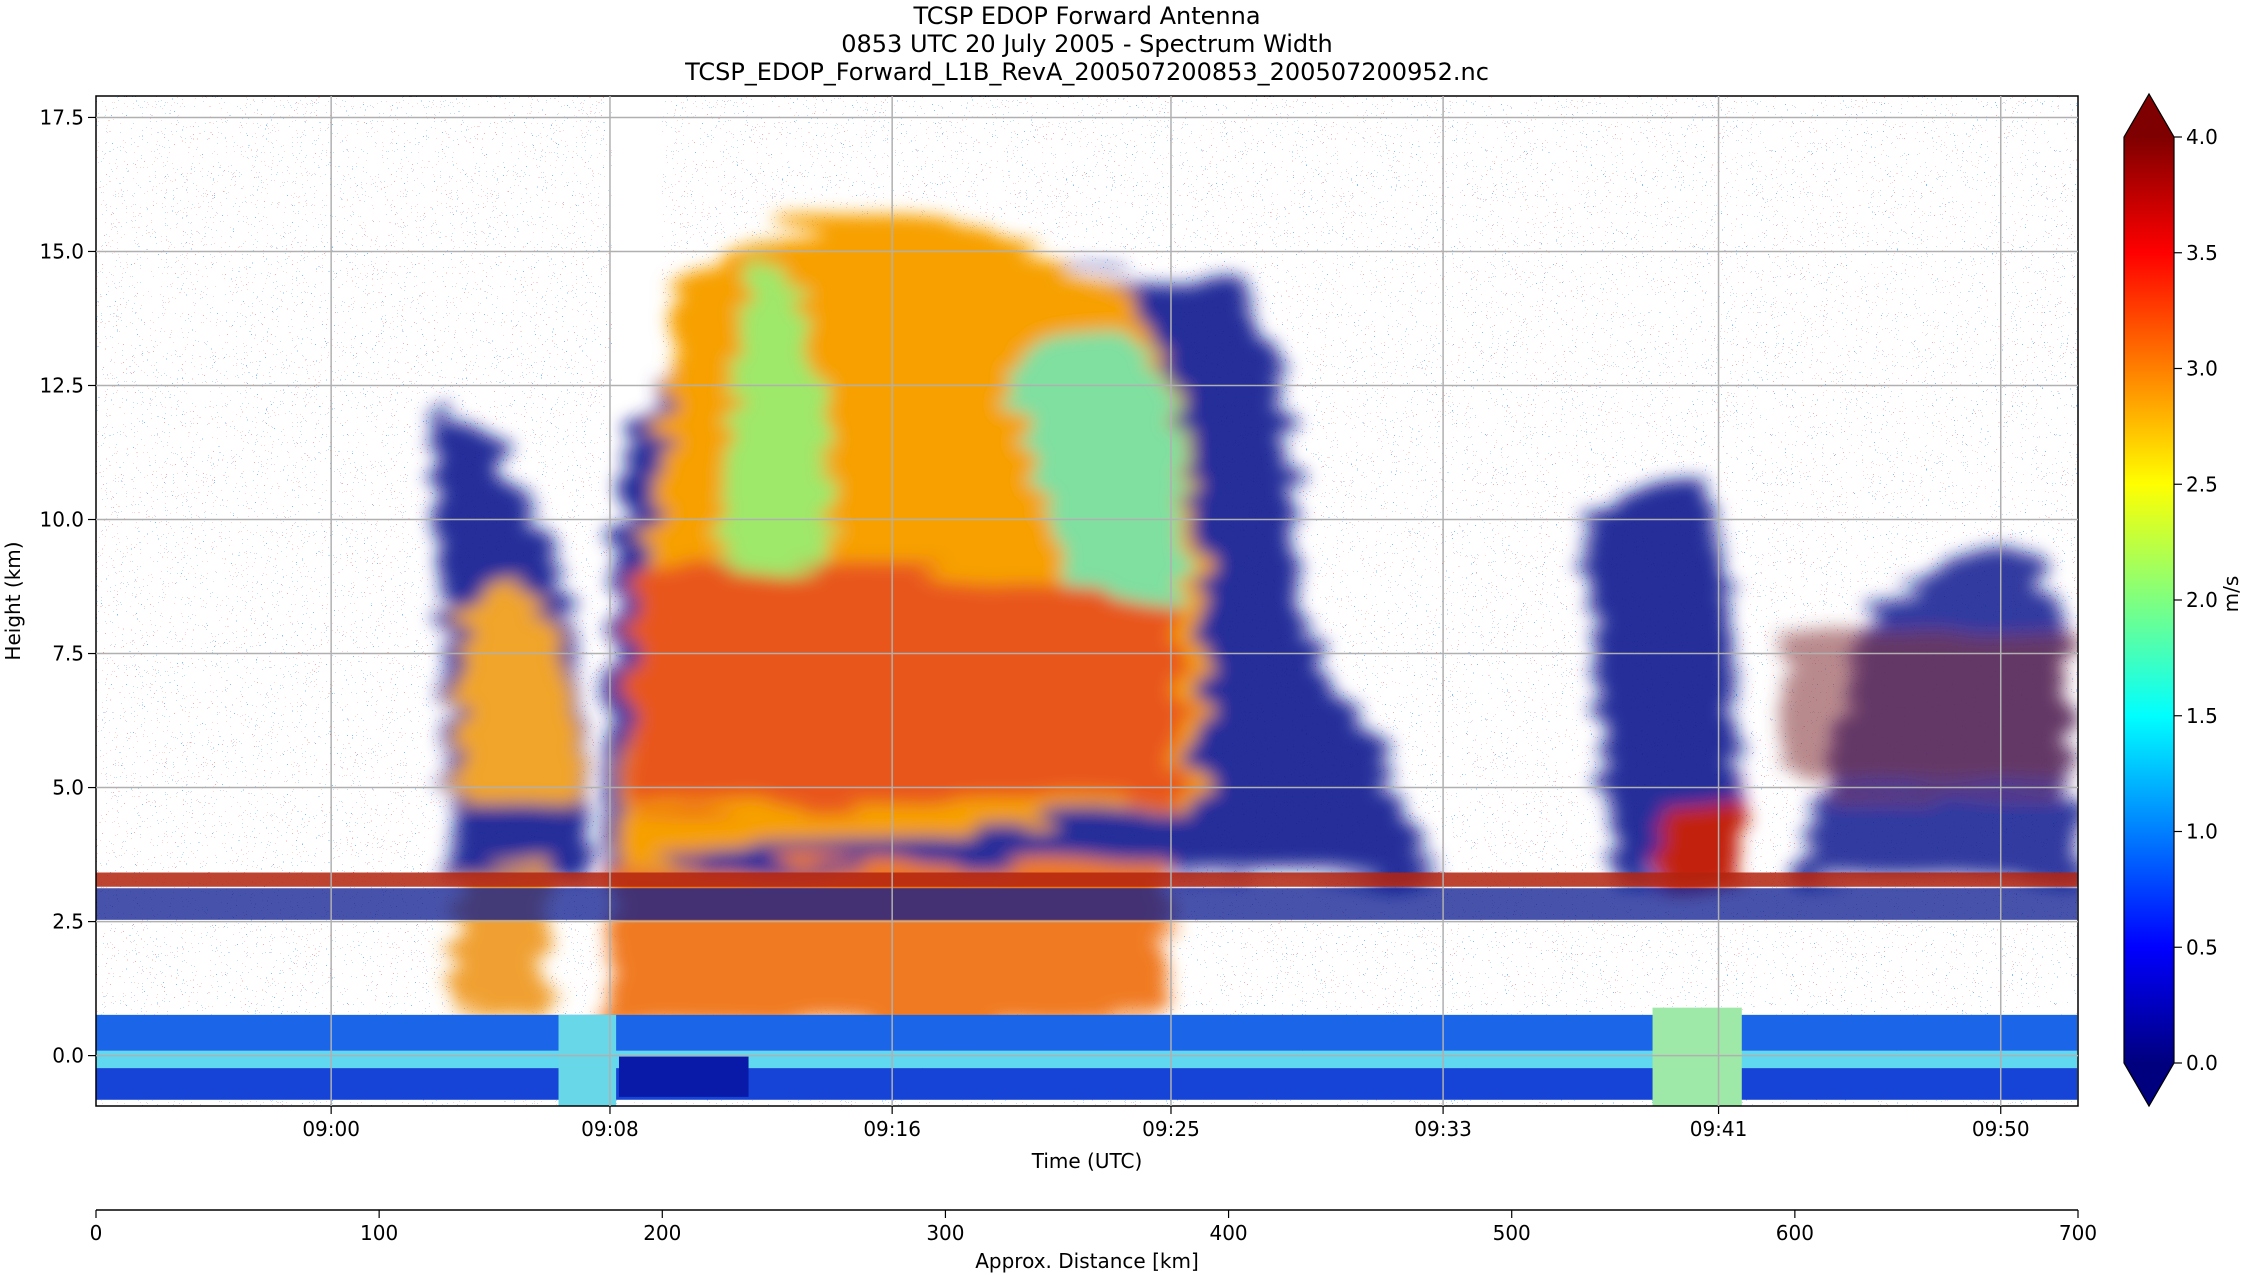 The width and height of the screenshot is (2250, 1275). I want to click on colorbar-tick-label: 3.5, so click(2202, 253).